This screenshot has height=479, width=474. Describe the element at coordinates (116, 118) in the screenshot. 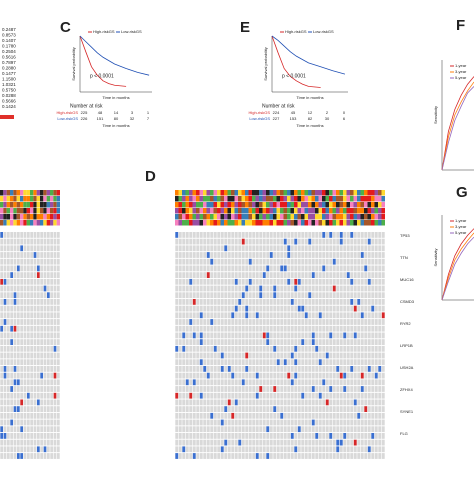

I see `risk-count: 80` at that location.